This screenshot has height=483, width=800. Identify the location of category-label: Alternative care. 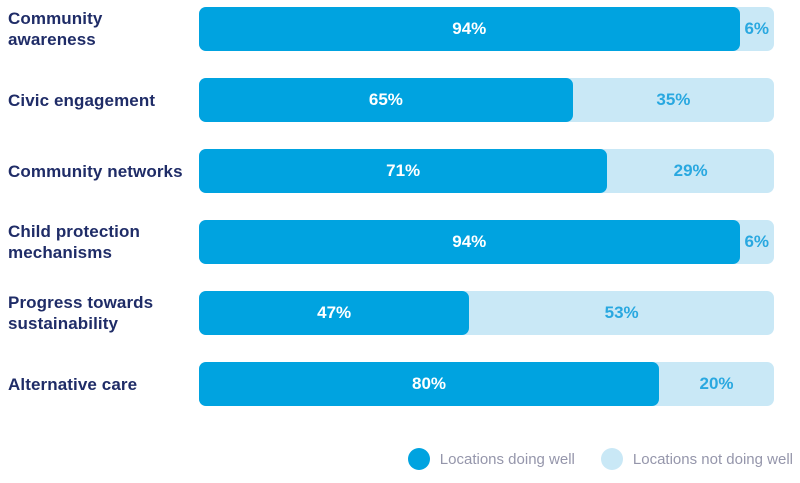
(73, 384).